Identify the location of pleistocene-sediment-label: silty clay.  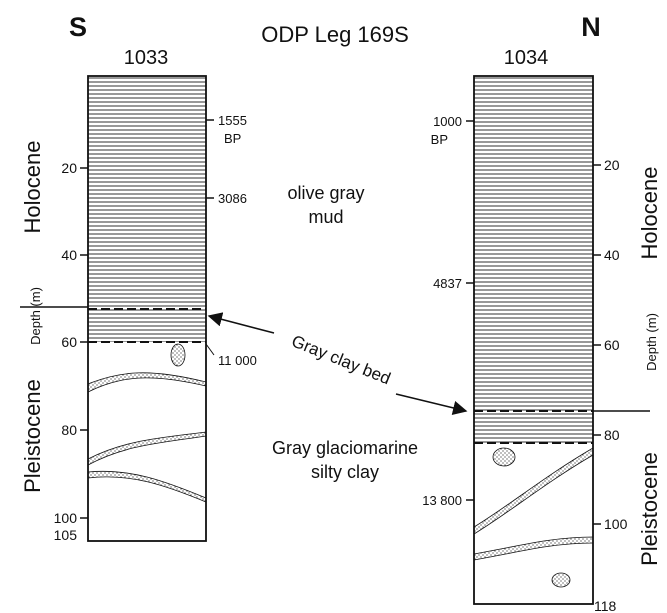
(345, 472).